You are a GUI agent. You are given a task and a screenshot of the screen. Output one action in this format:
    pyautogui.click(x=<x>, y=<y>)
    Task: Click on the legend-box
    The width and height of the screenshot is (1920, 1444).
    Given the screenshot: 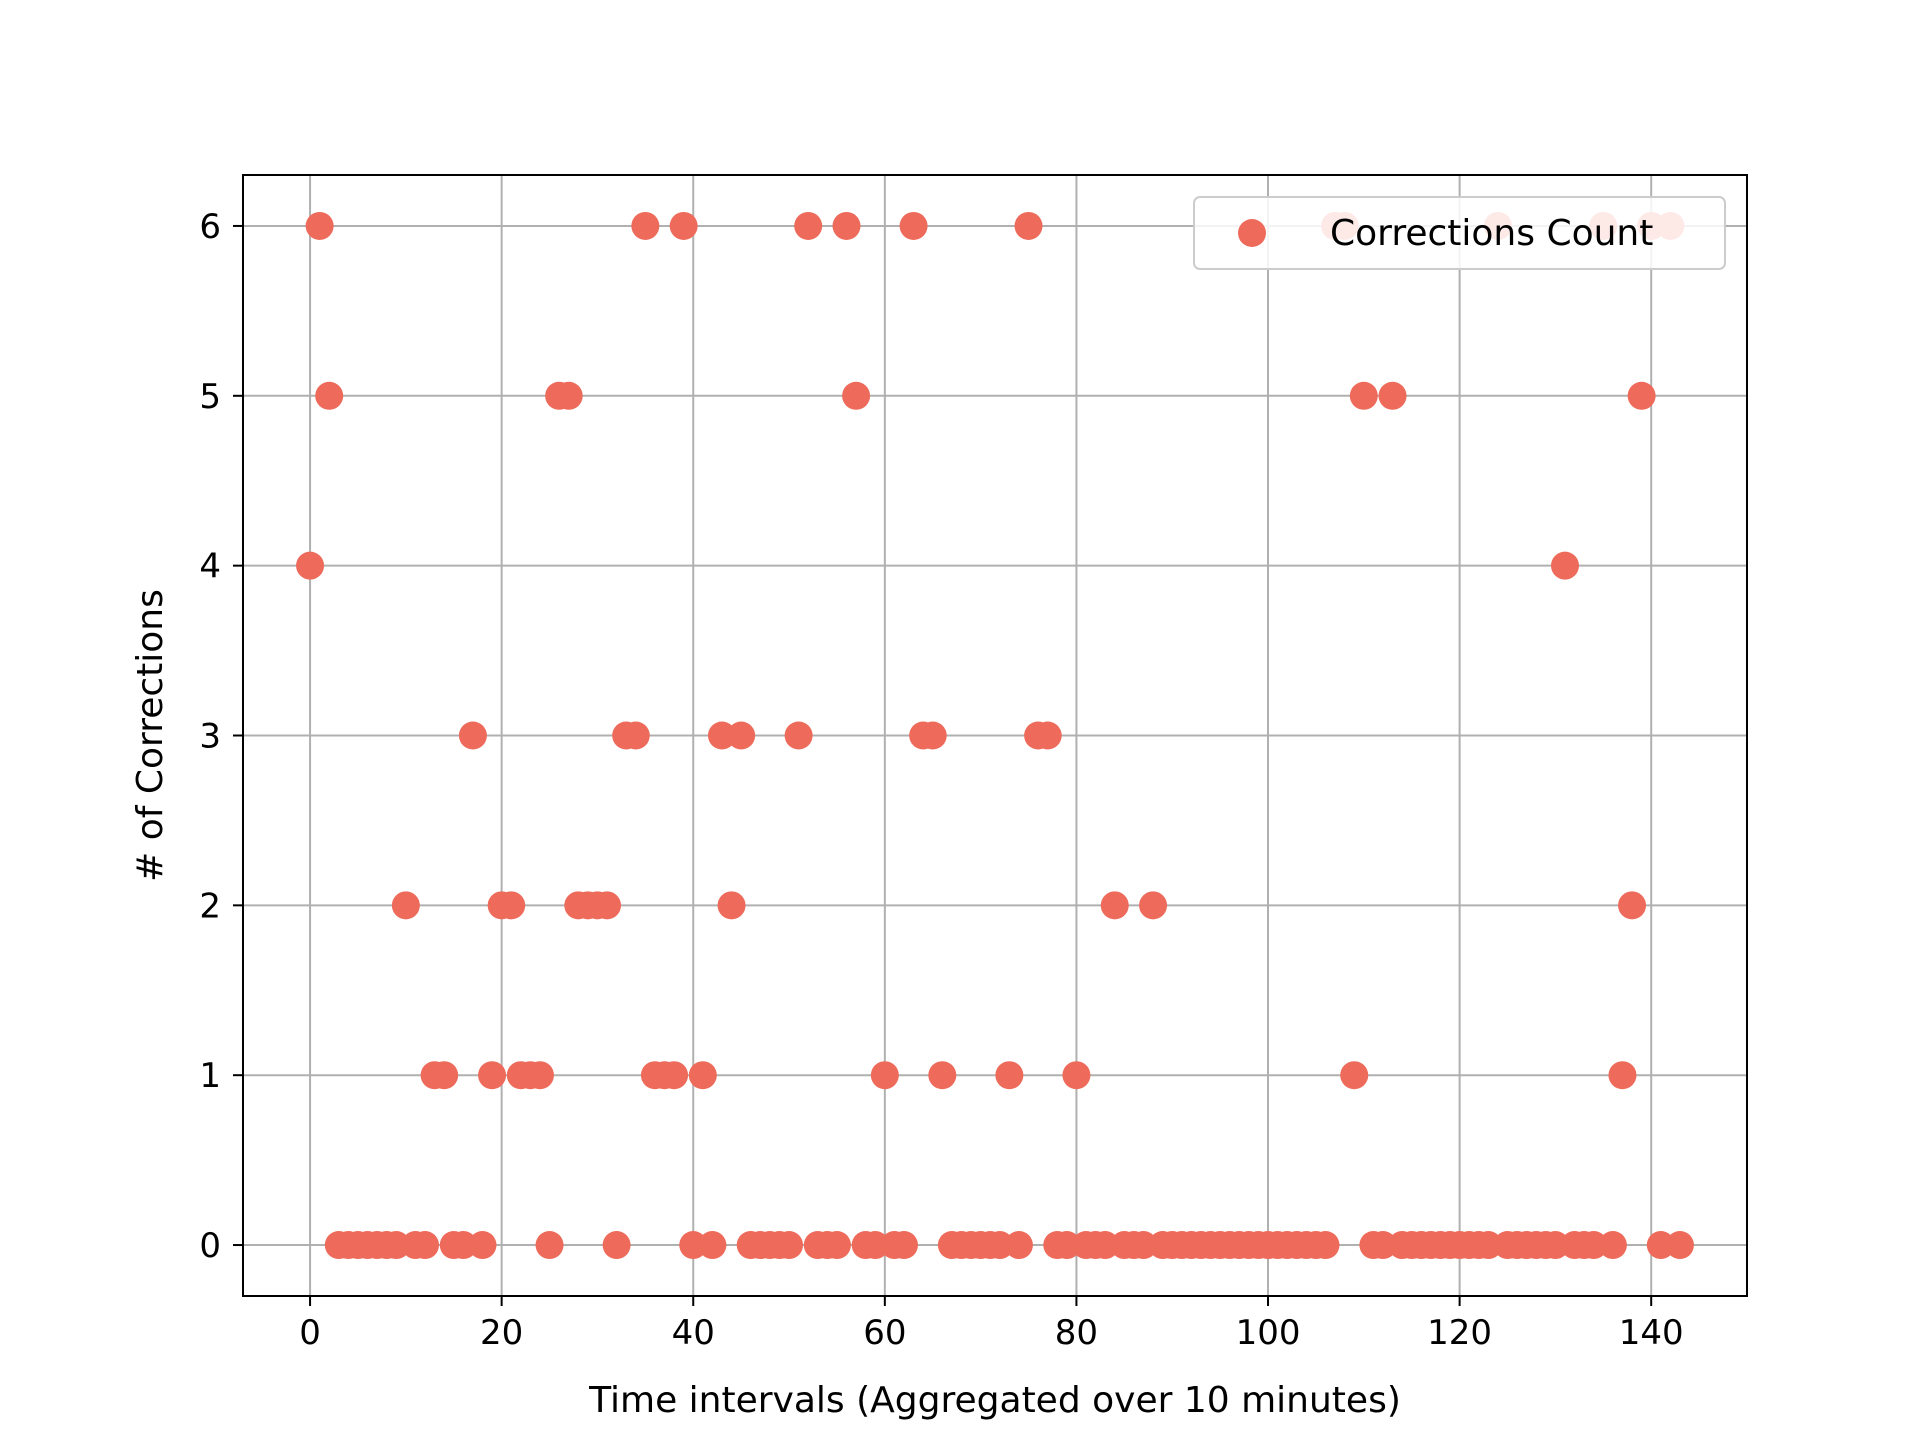 What is the action you would take?
    pyautogui.click(x=1459, y=233)
    